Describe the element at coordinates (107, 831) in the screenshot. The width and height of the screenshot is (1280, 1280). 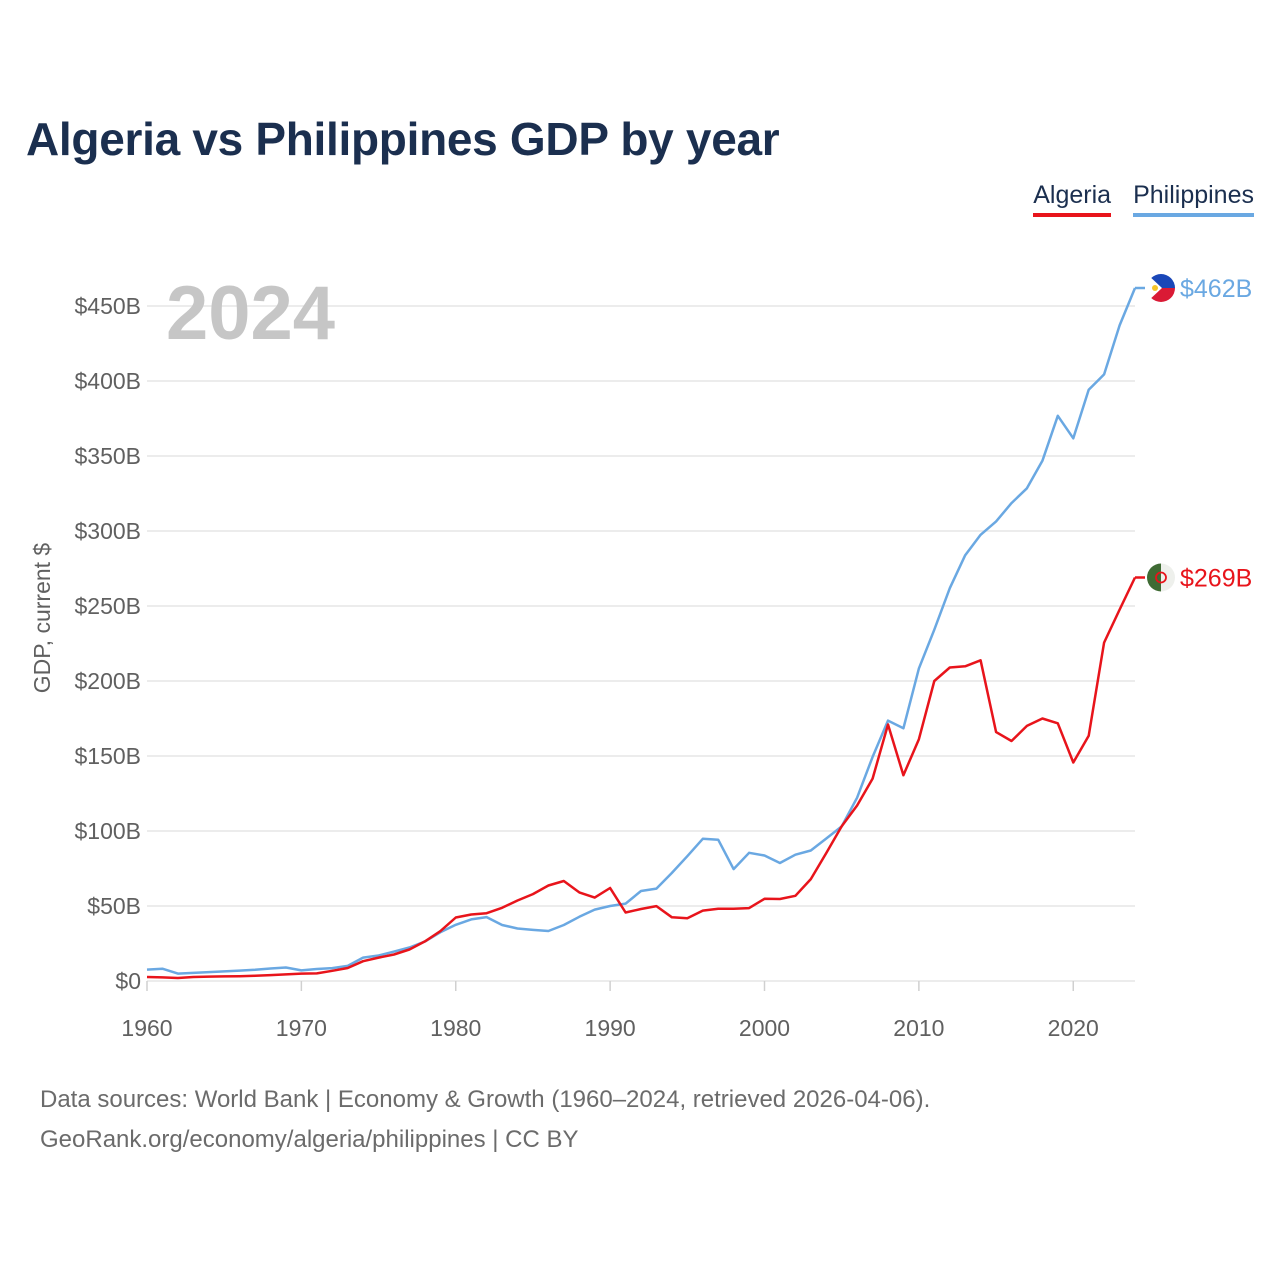
I see `y-tick-label: $100B` at that location.